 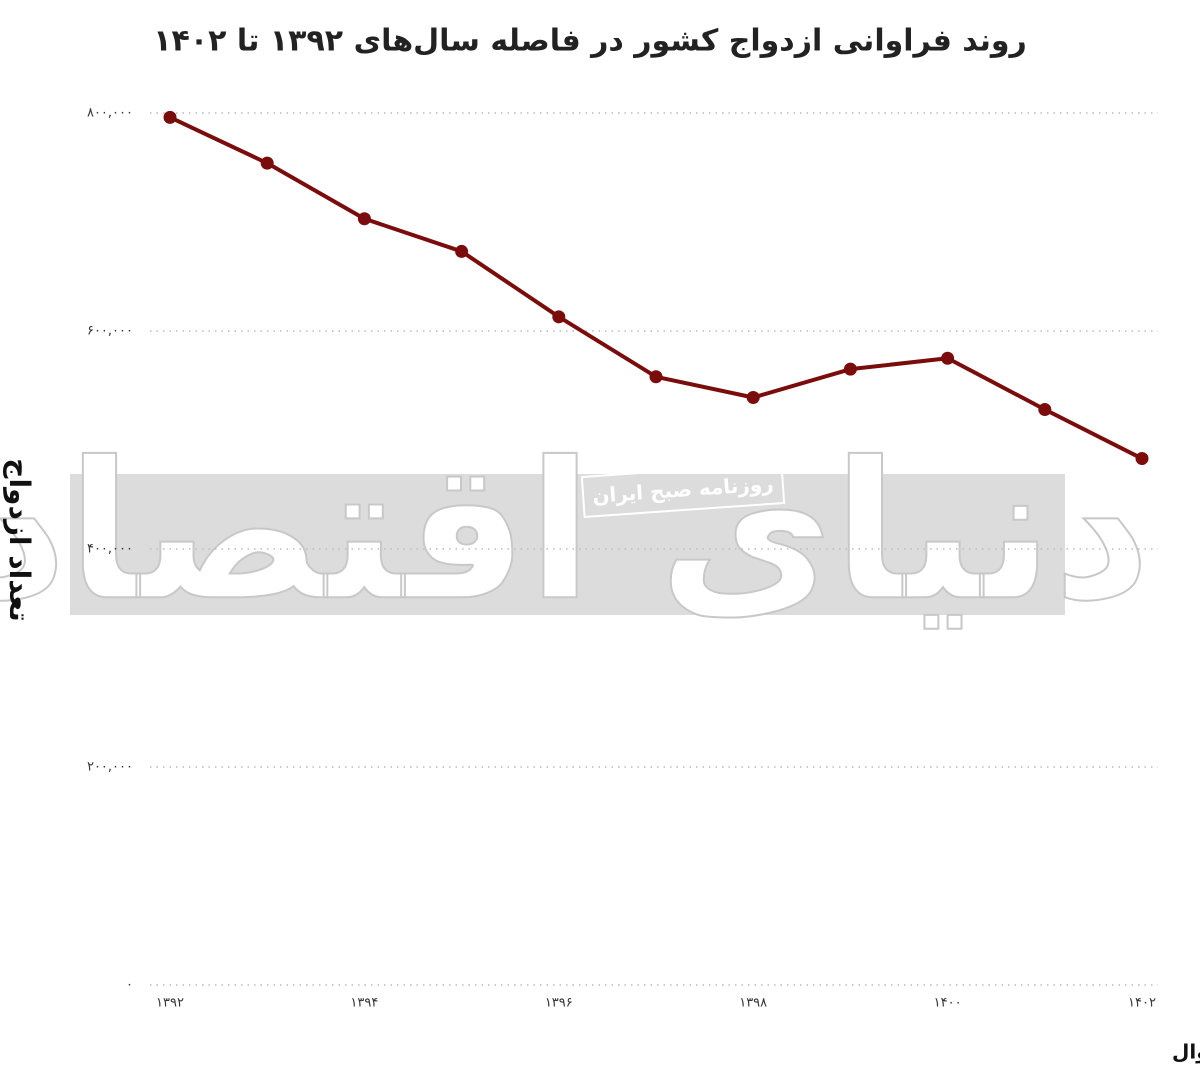 What do you see at coordinates (753, 1003) in the screenshot?
I see `x-tick-label: ۱۳۹۸` at bounding box center [753, 1003].